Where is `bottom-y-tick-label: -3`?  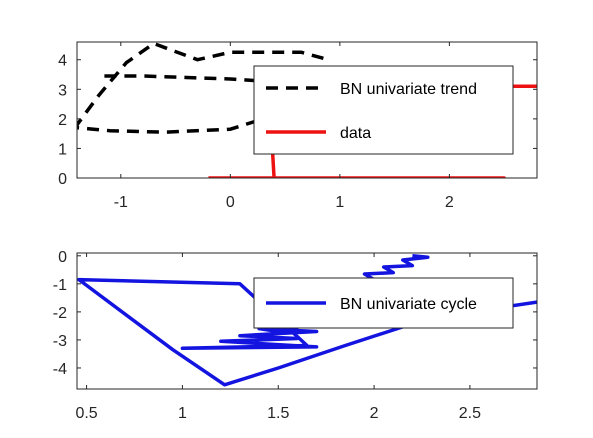 bottom-y-tick-label: -3 is located at coordinates (60, 341).